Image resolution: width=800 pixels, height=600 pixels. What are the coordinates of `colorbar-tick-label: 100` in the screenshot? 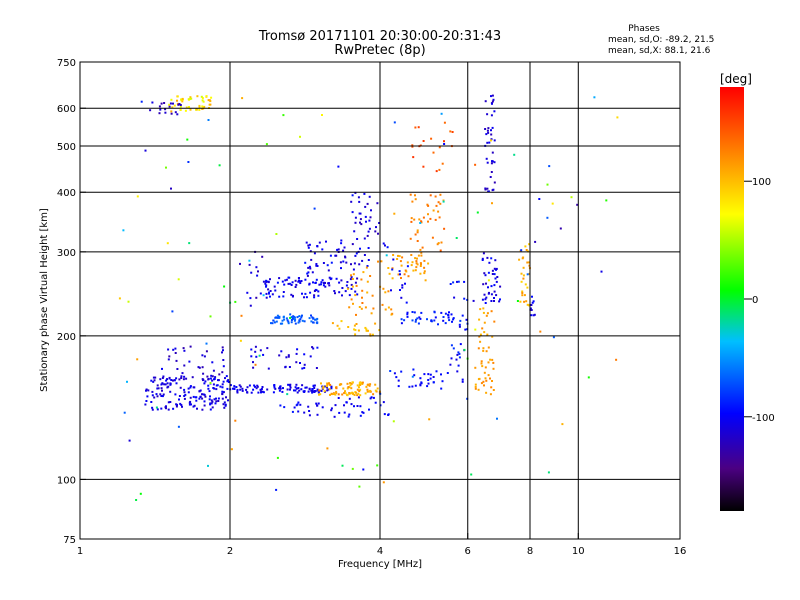 It's located at (761, 182).